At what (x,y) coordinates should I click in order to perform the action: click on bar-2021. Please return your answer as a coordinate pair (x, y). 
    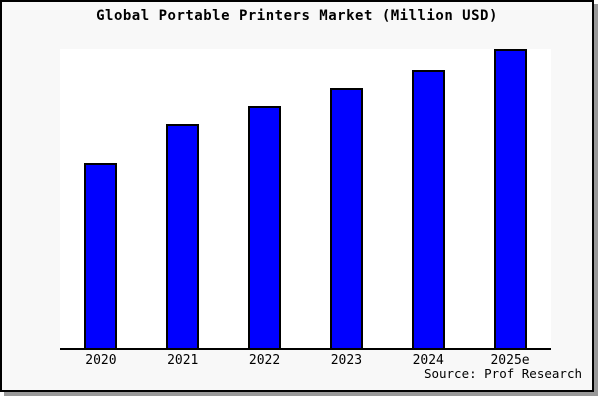
    Looking at the image, I should click on (183, 235).